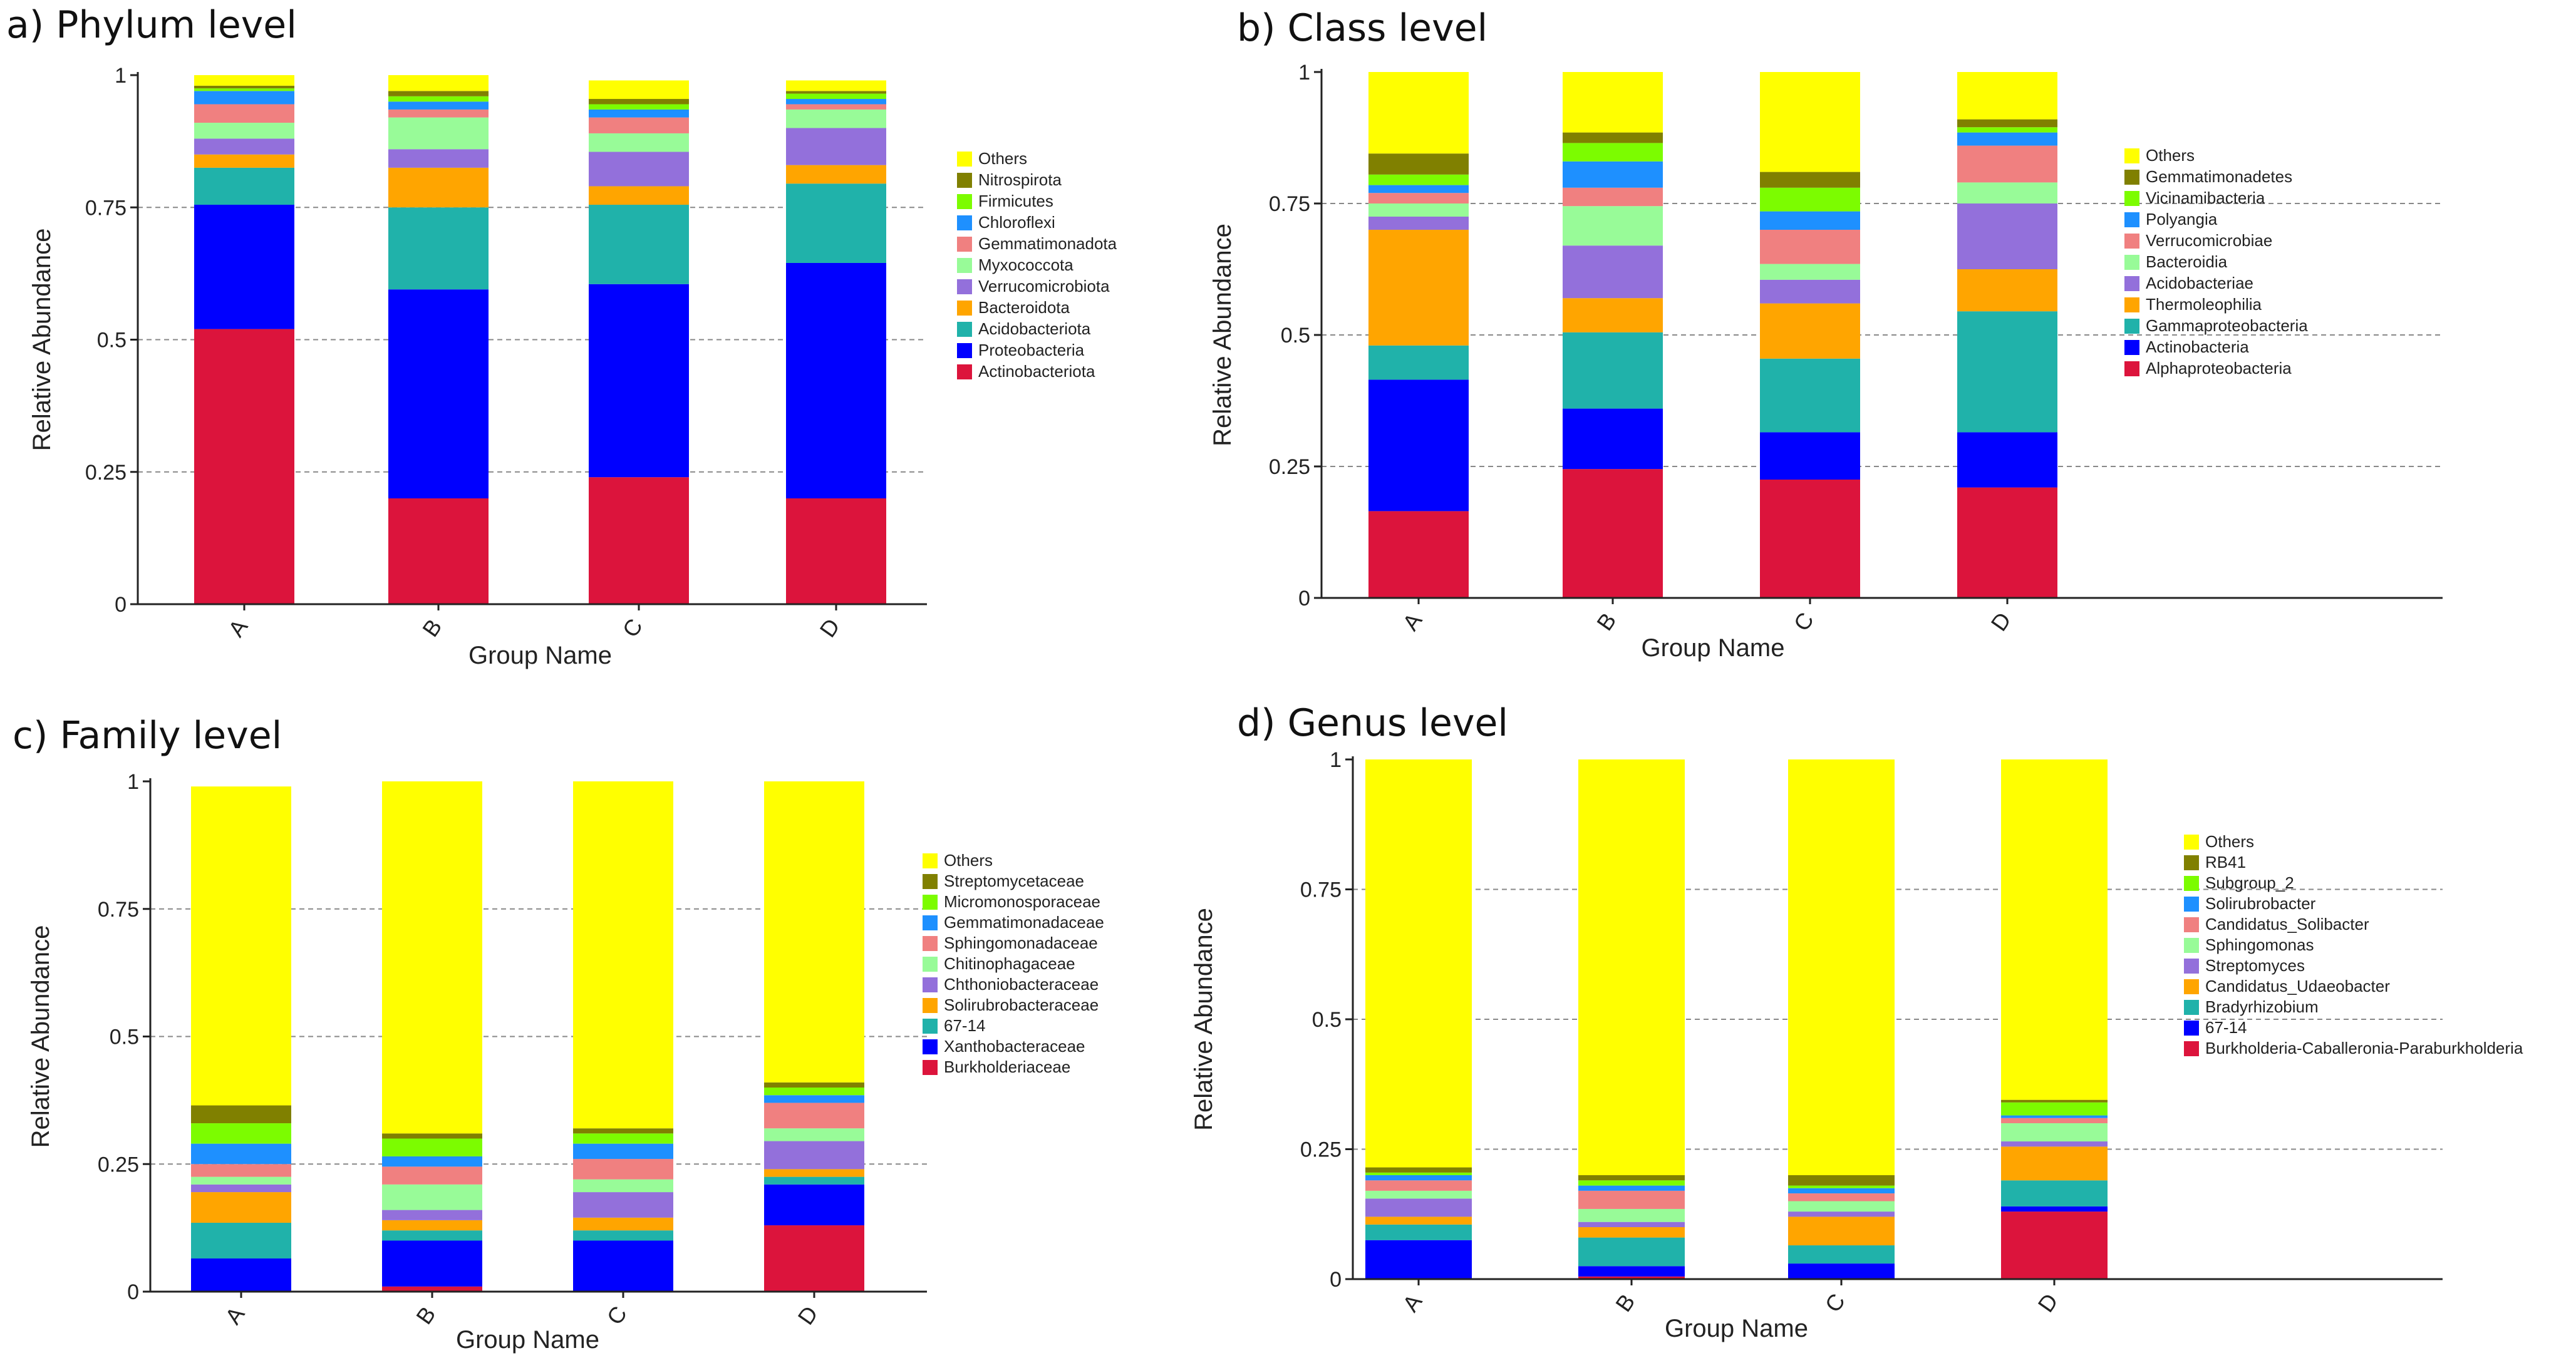 The image size is (2576, 1358). I want to click on y-tick-label: 0.25, so click(1321, 1150).